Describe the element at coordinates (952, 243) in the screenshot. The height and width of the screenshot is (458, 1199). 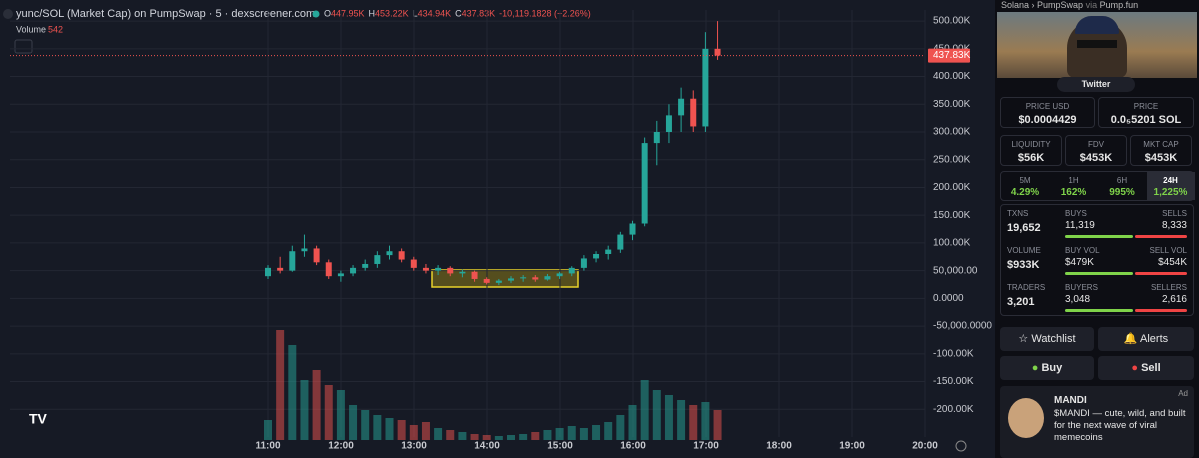
I see `y-tick-label: 100.00K` at that location.